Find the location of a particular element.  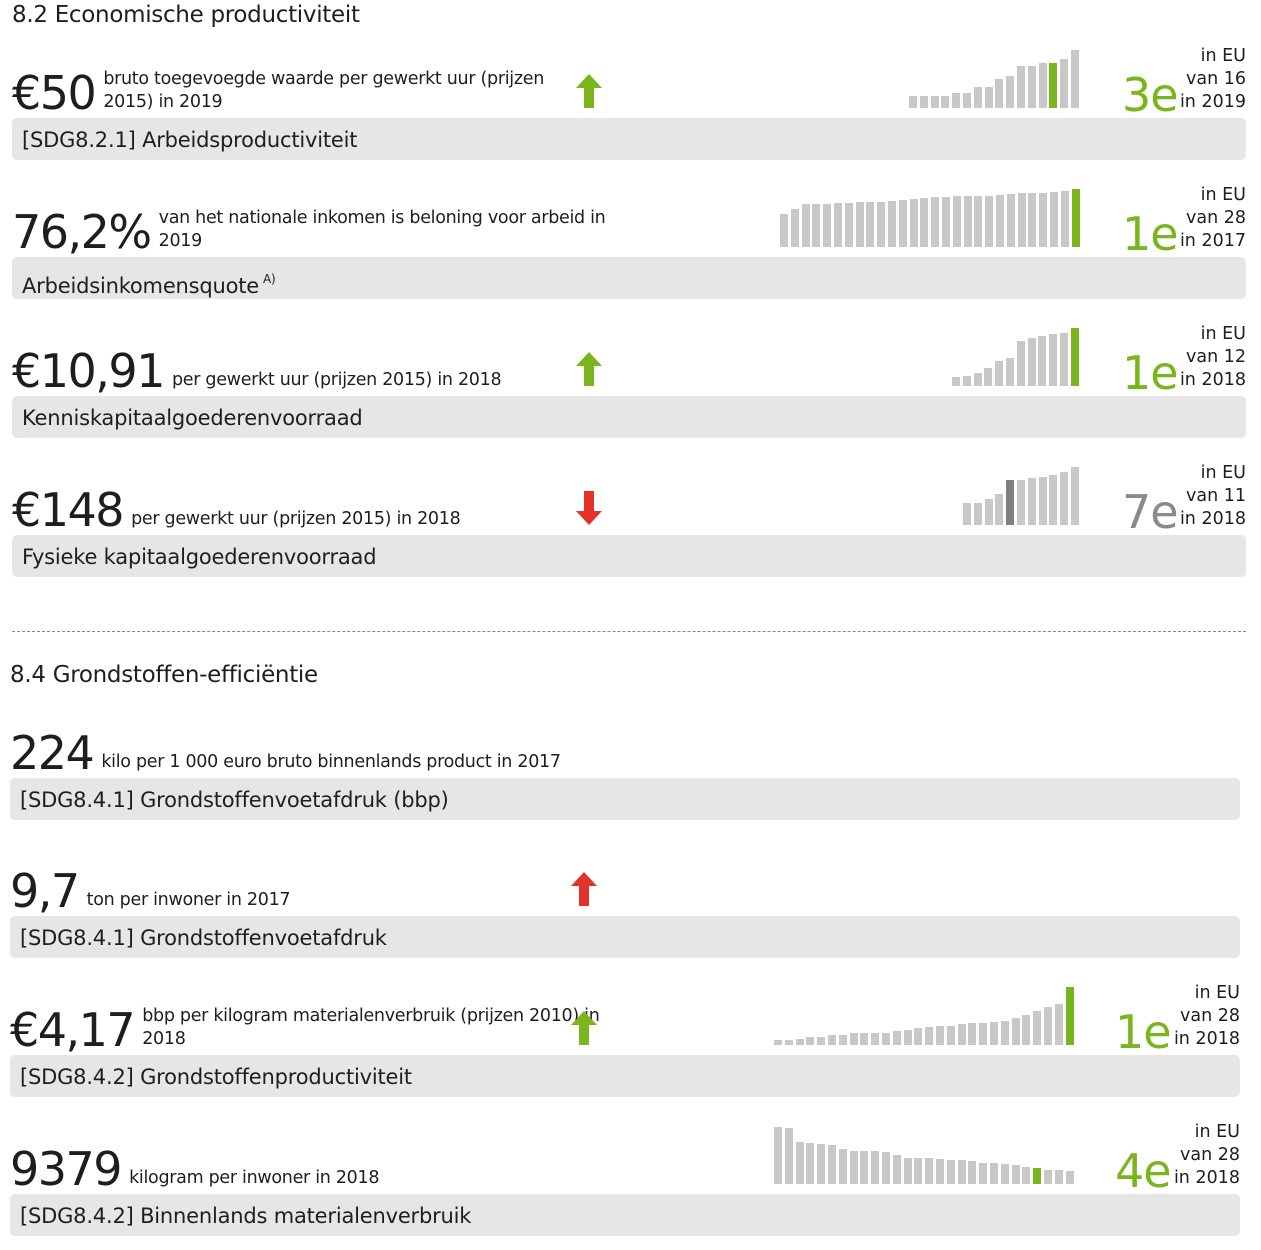

indicator-description: kilogram per inwoner in 2018 is located at coordinates (254, 1178).